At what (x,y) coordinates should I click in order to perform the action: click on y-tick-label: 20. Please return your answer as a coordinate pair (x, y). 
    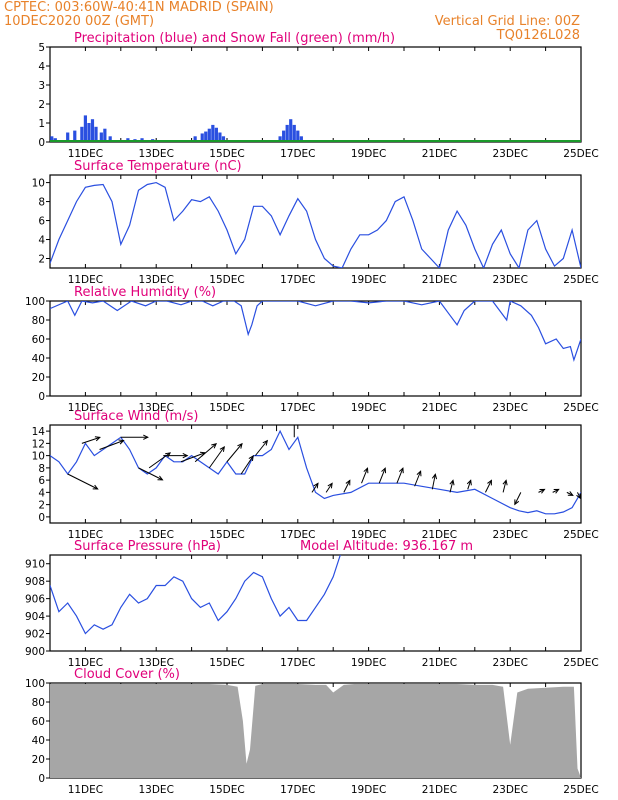
    Looking at the image, I should click on (38, 760).